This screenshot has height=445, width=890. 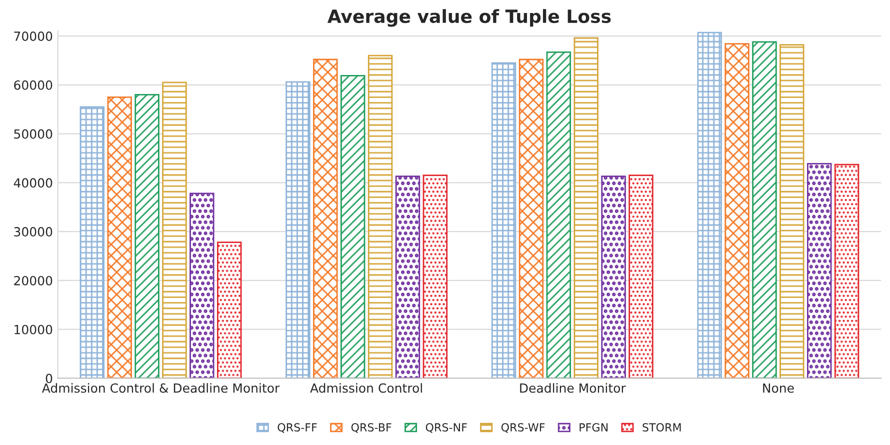 What do you see at coordinates (33, 232) in the screenshot?
I see `y-tick-label: 30000` at bounding box center [33, 232].